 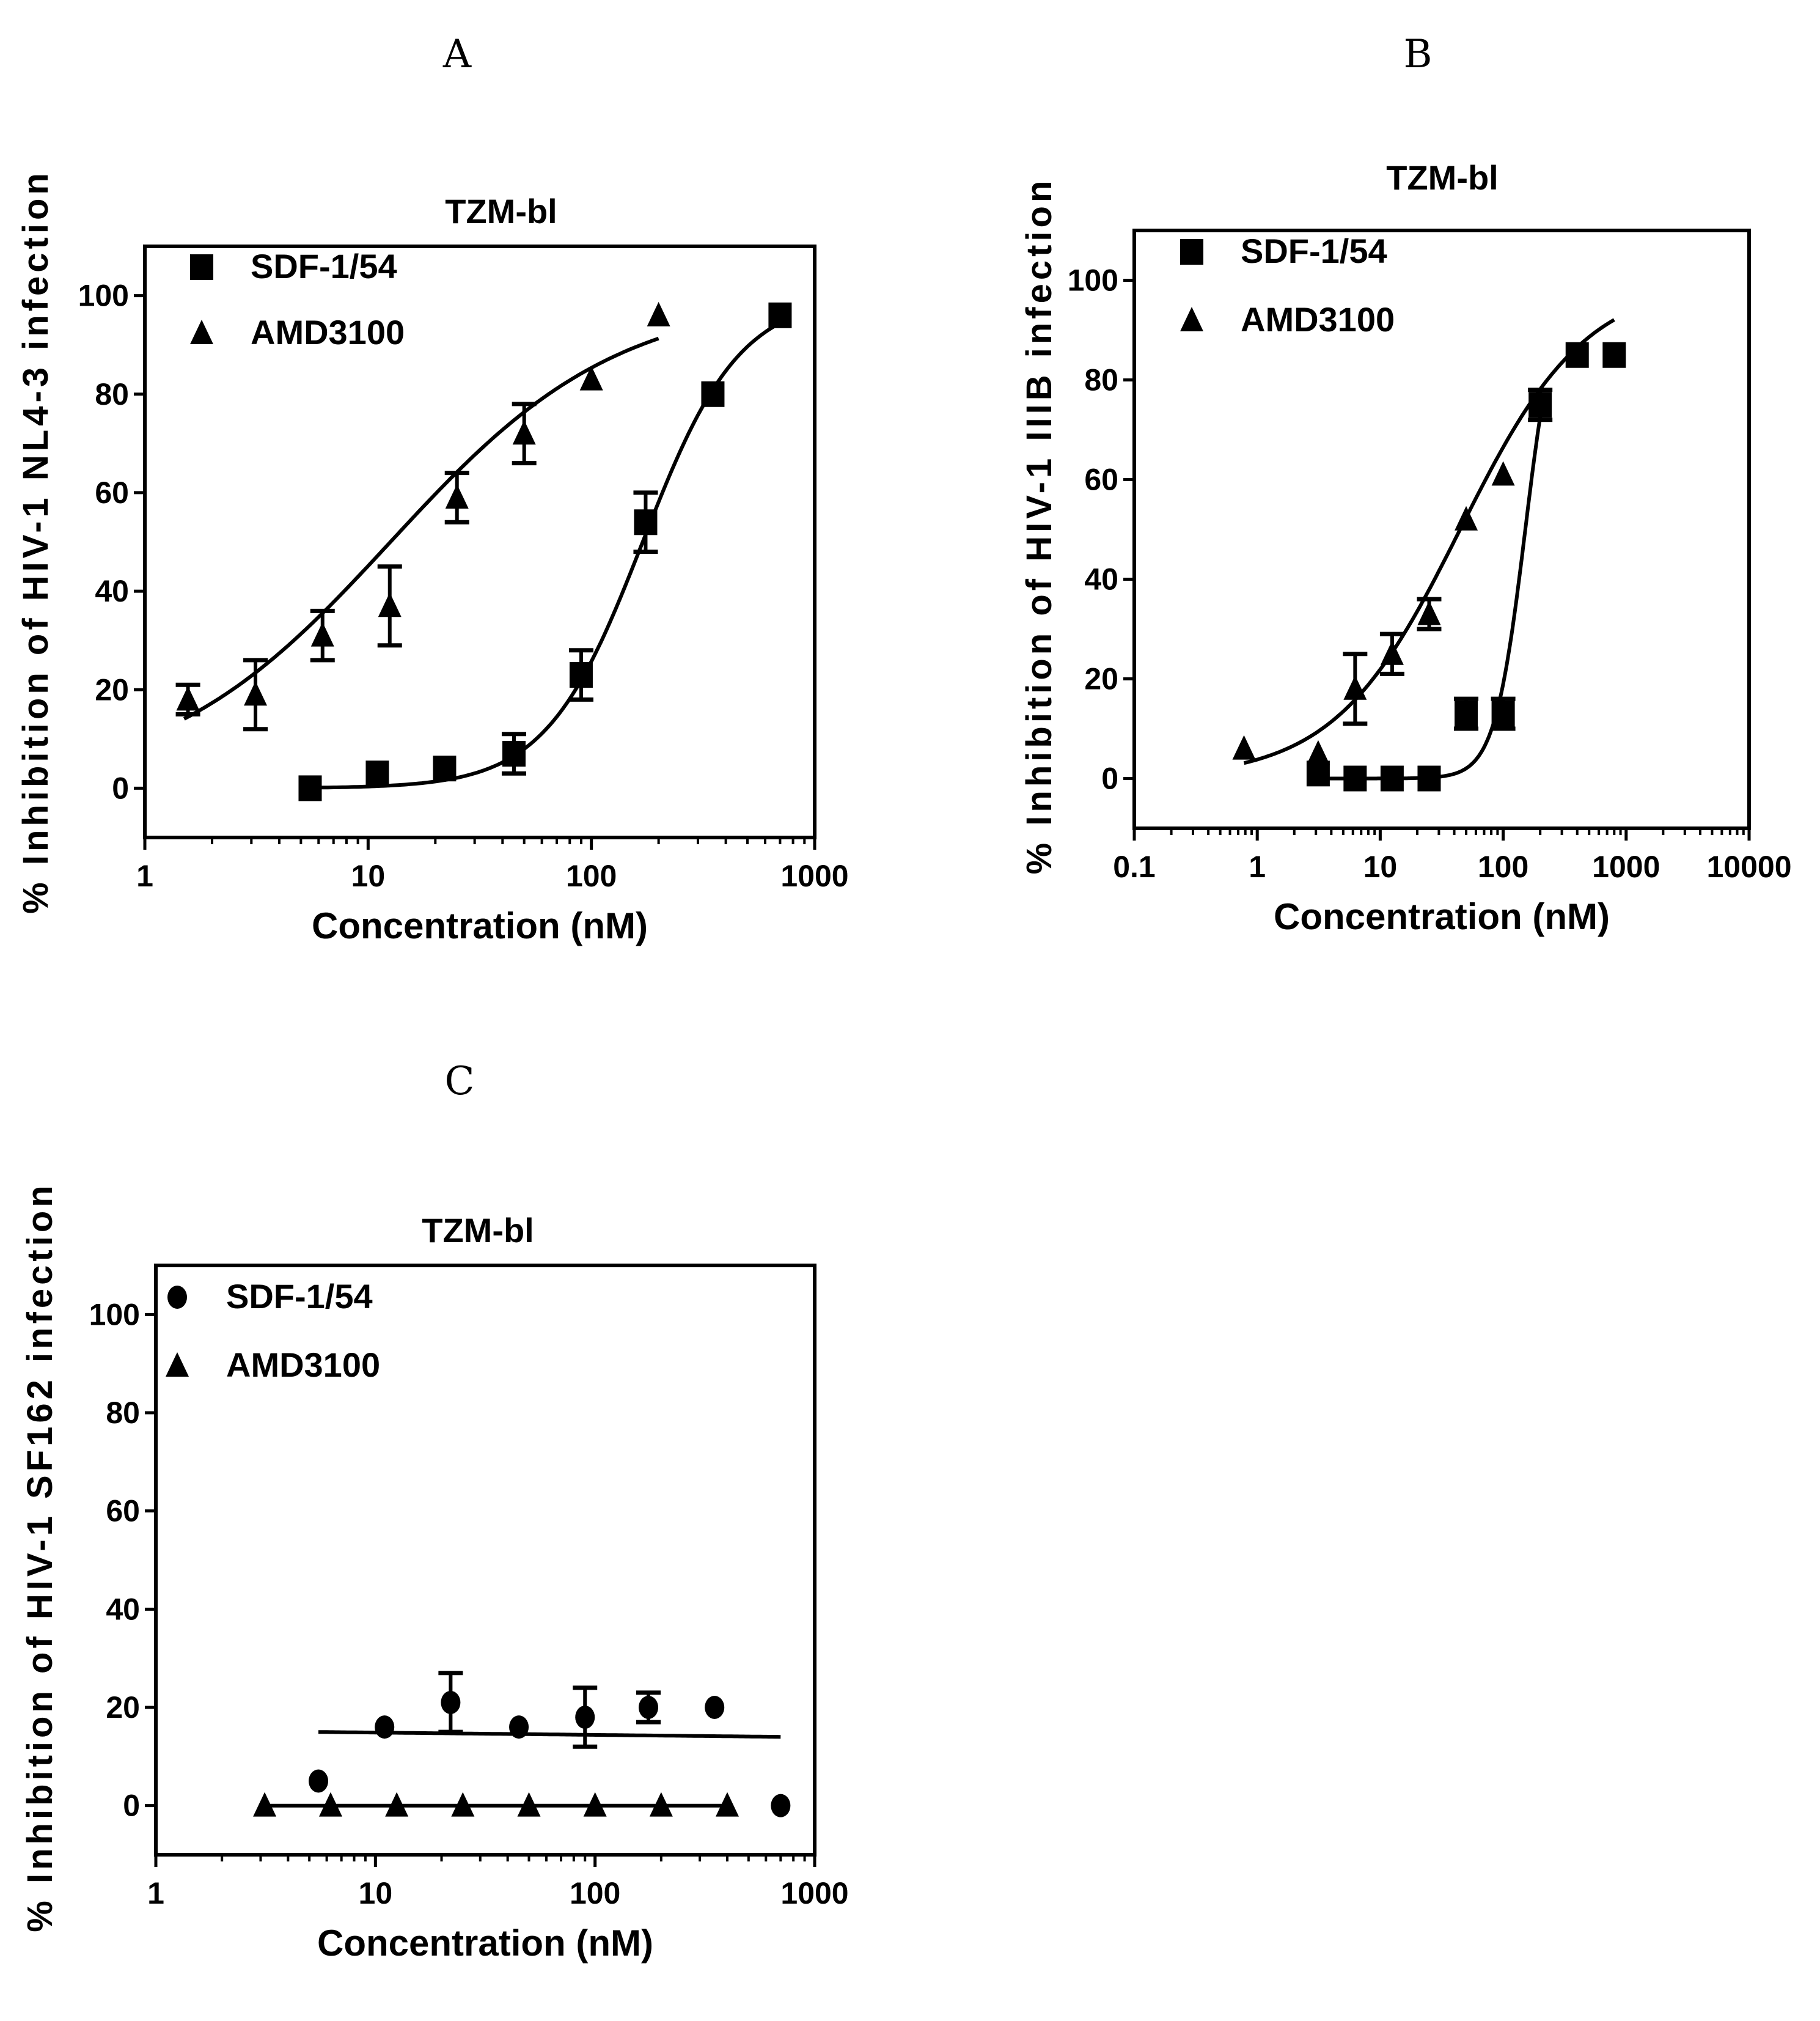 I want to click on panel-letter: A, so click(x=457, y=54).